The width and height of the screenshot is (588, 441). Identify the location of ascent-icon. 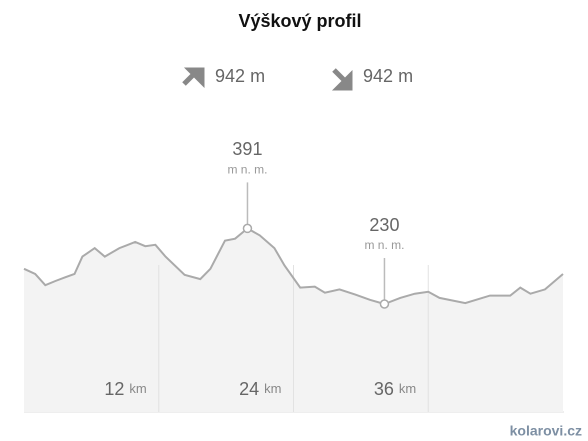
(193, 78).